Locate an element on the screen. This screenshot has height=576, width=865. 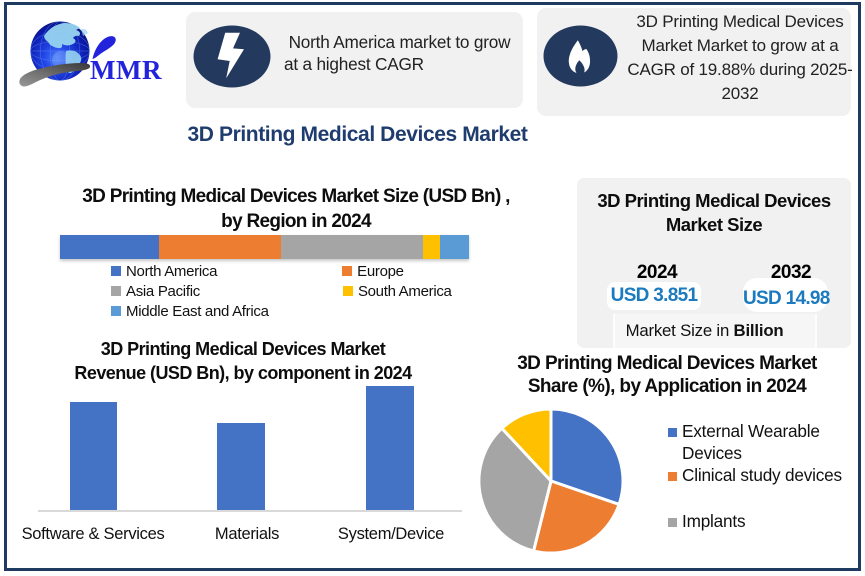
svg-text: MMR is located at coordinates (126, 70).